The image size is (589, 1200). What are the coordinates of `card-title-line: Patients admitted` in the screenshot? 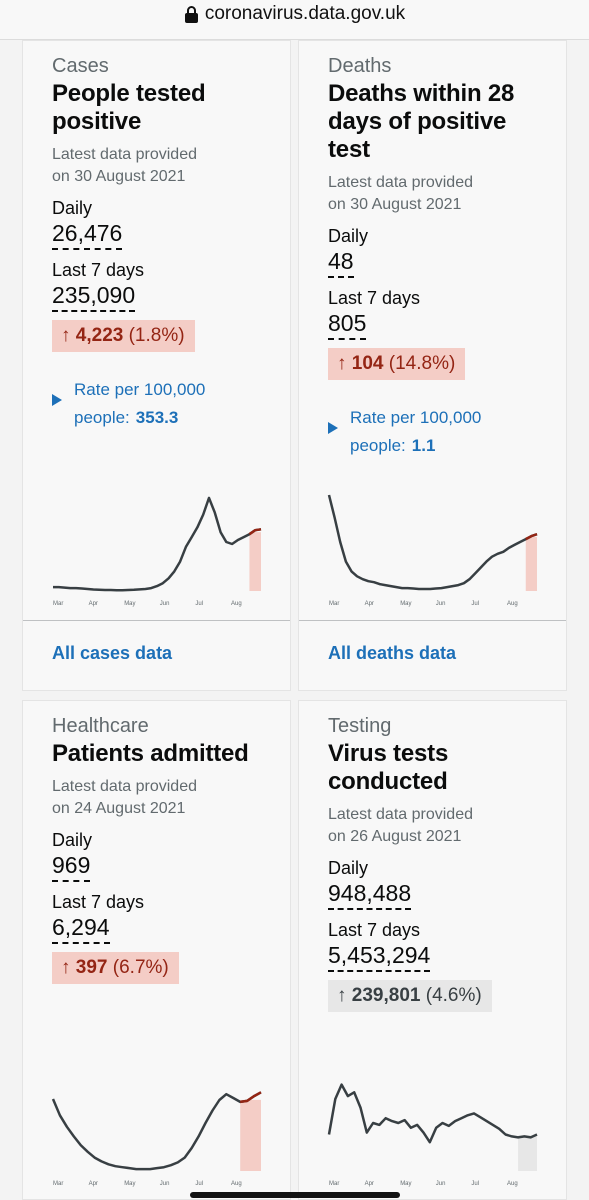 It's located at (150, 753).